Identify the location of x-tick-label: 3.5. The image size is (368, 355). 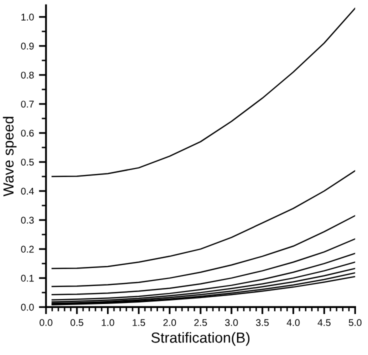
(262, 322).